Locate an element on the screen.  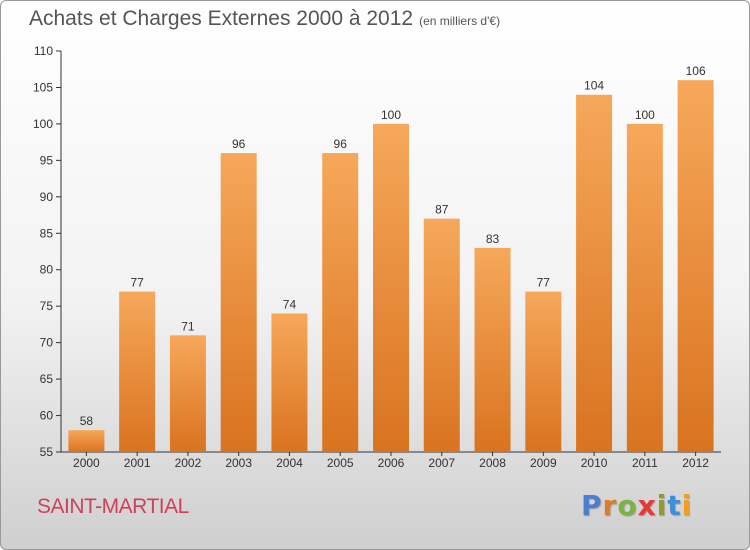
proxiti-logo: Proxiti is located at coordinates (636, 505).